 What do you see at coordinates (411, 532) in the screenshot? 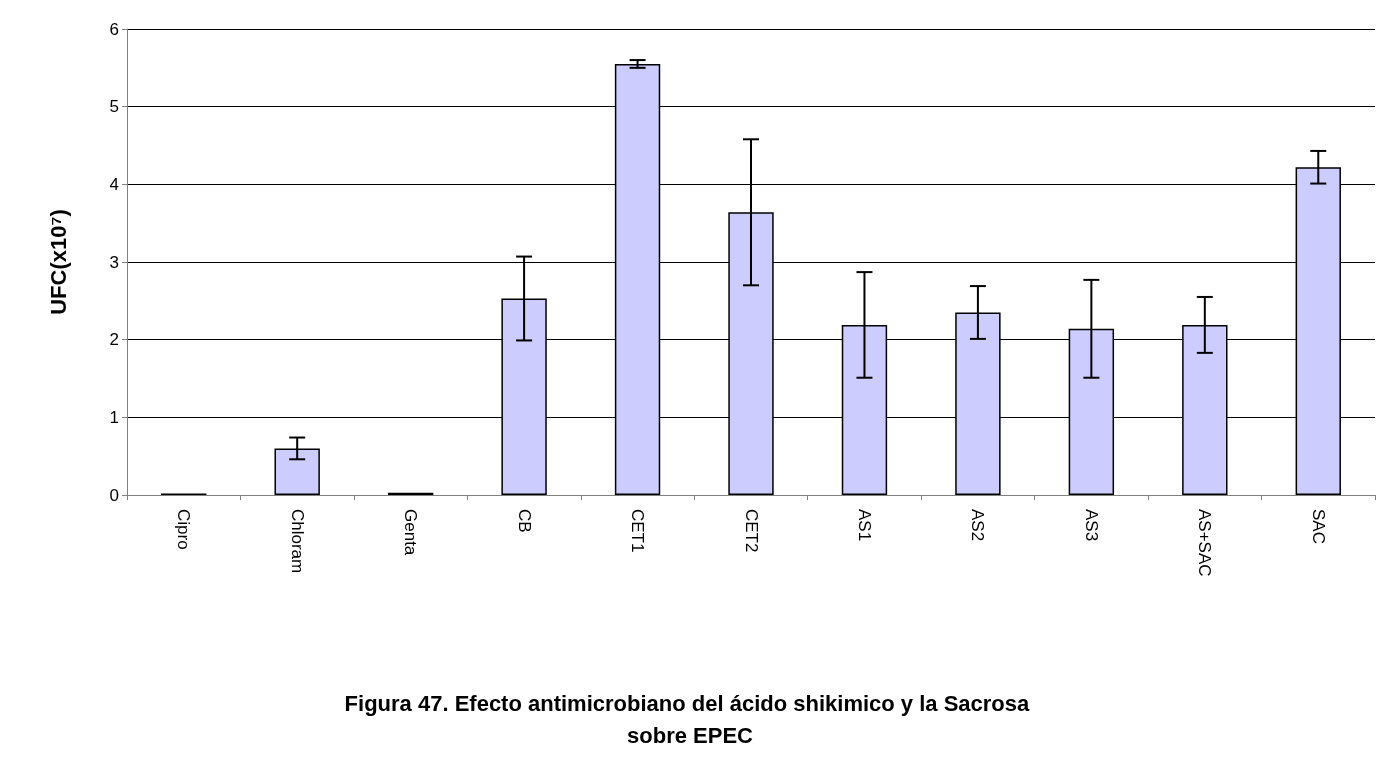
I see `x-tick-label: Genta` at bounding box center [411, 532].